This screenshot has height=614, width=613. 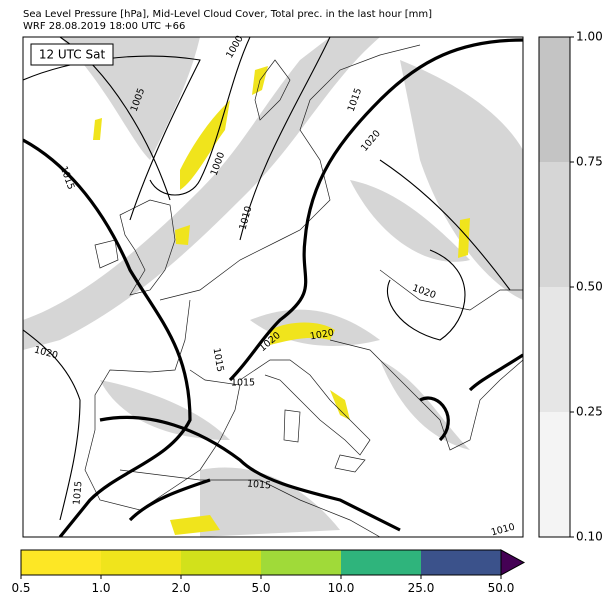 I want to click on colorbar-tick-label: 25.0, so click(x=421, y=588).